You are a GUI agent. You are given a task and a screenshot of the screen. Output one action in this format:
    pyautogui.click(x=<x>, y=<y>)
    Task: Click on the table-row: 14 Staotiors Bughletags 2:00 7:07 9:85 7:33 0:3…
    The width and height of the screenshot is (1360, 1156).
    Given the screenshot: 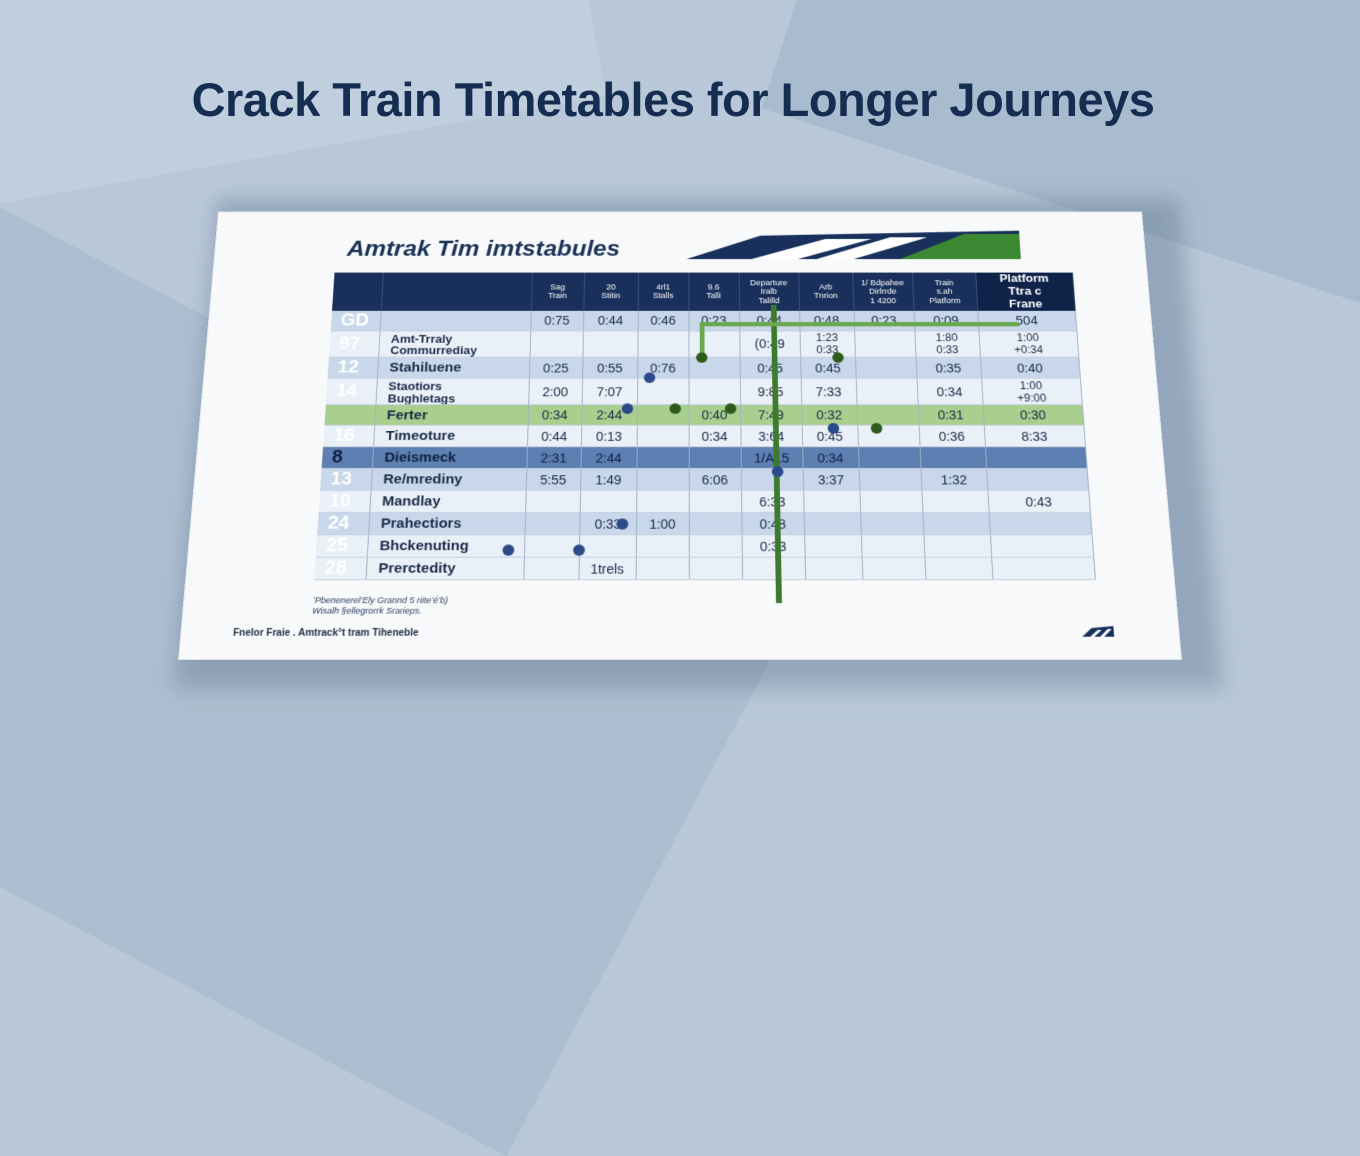 What is the action you would take?
    pyautogui.click(x=704, y=391)
    